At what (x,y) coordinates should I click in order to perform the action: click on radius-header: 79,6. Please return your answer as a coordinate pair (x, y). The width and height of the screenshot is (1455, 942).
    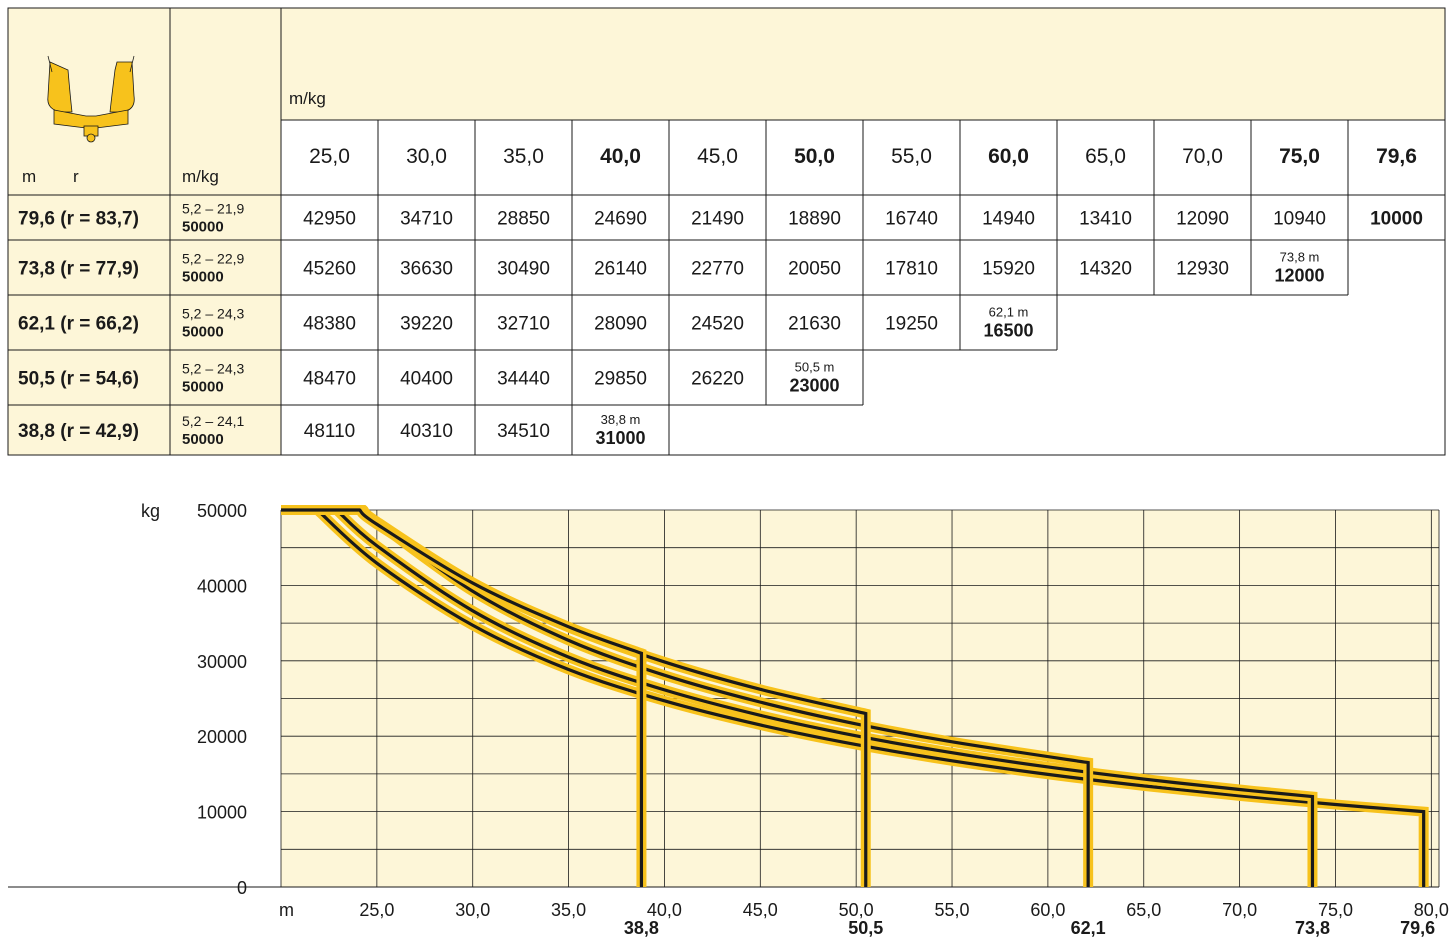
    Looking at the image, I should click on (1396, 156).